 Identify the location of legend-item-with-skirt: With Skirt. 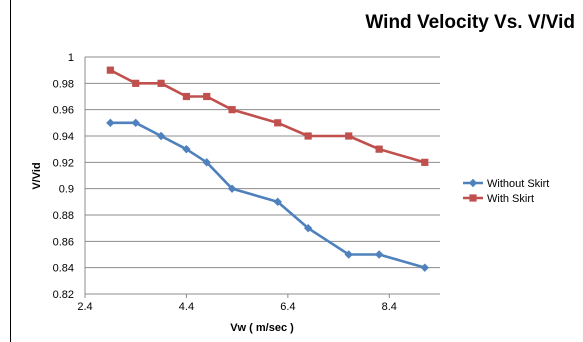
(498, 199).